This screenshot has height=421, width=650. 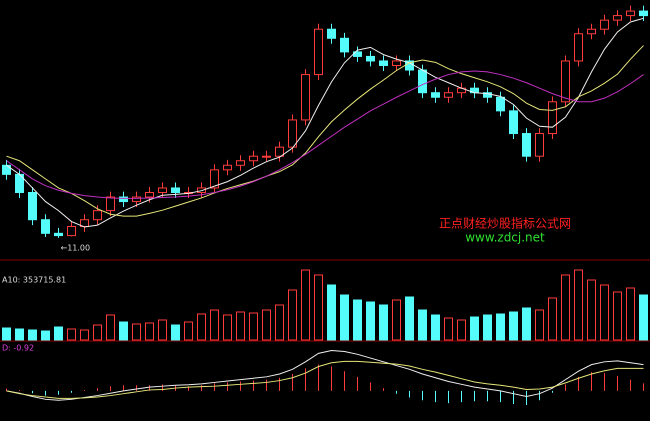 What do you see at coordinates (76, 247) in the screenshot?
I see `low-marker: ←11.00` at bounding box center [76, 247].